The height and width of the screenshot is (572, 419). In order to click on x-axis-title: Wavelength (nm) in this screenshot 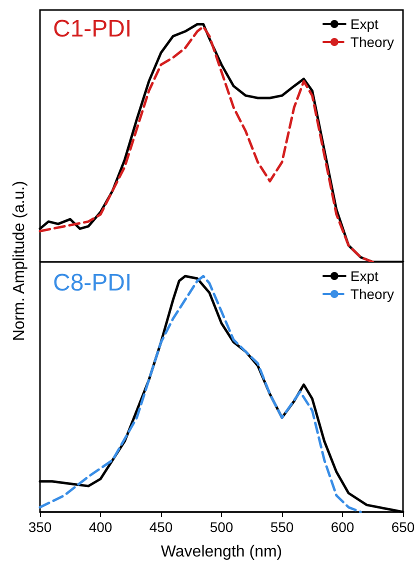, I will do `click(221, 552)`.